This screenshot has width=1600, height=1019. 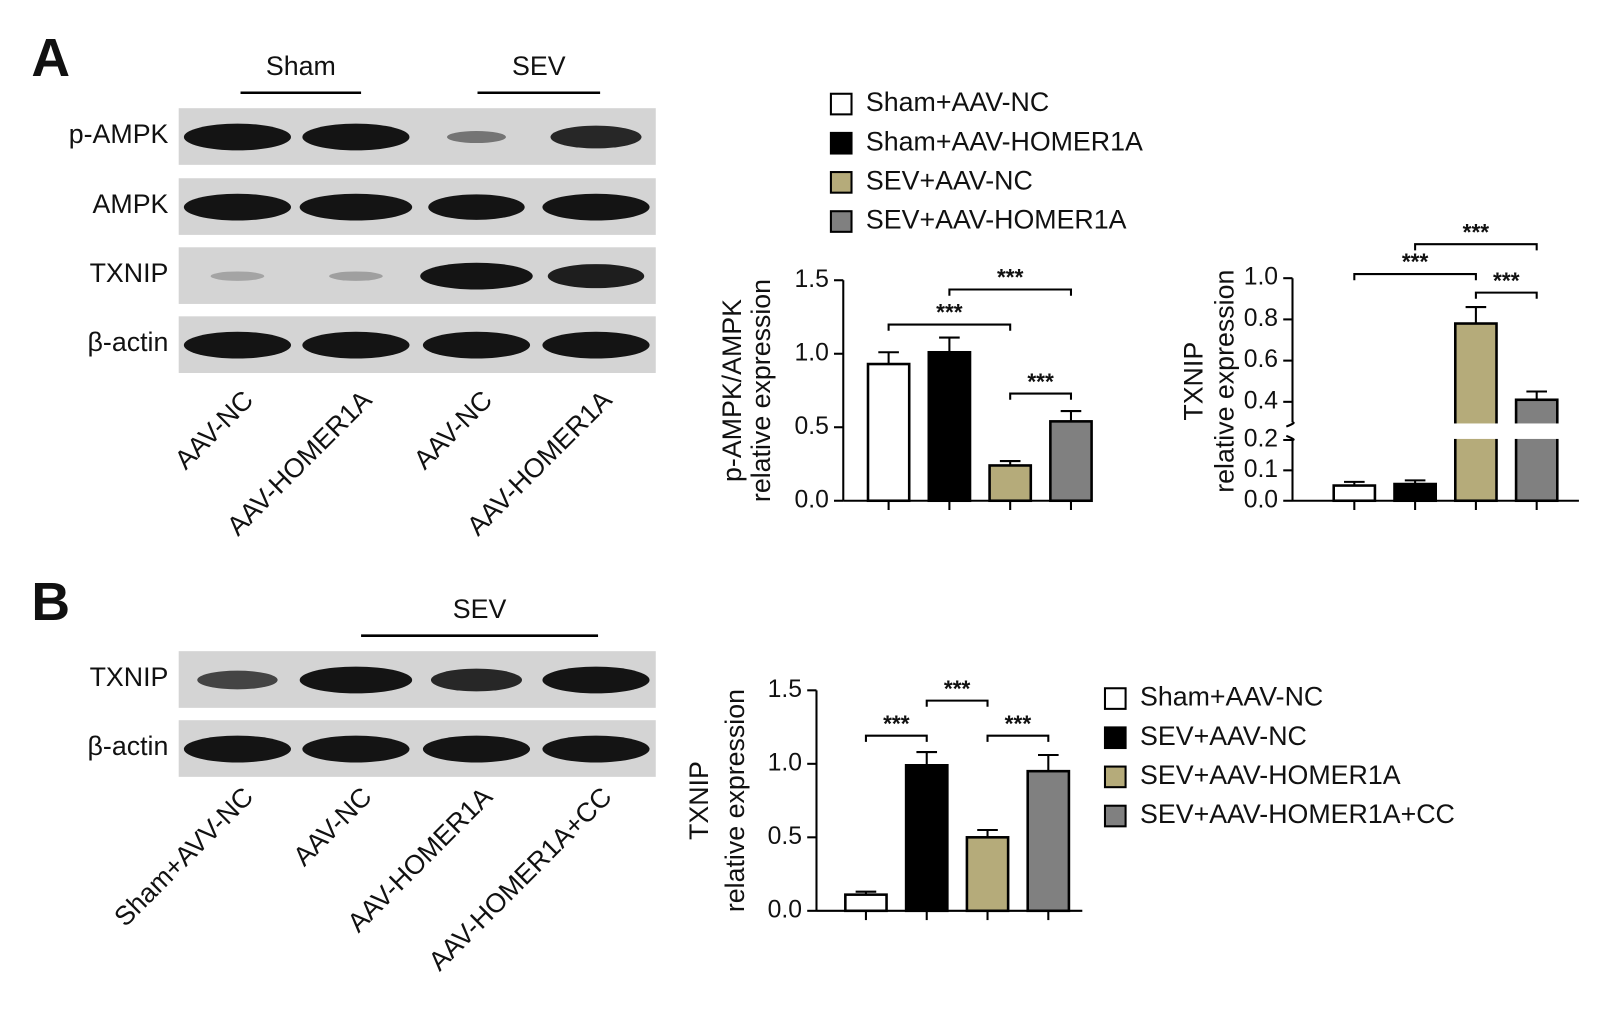 What do you see at coordinates (1231, 697) in the screenshot?
I see `legend-label: Sham+AAV-NC` at bounding box center [1231, 697].